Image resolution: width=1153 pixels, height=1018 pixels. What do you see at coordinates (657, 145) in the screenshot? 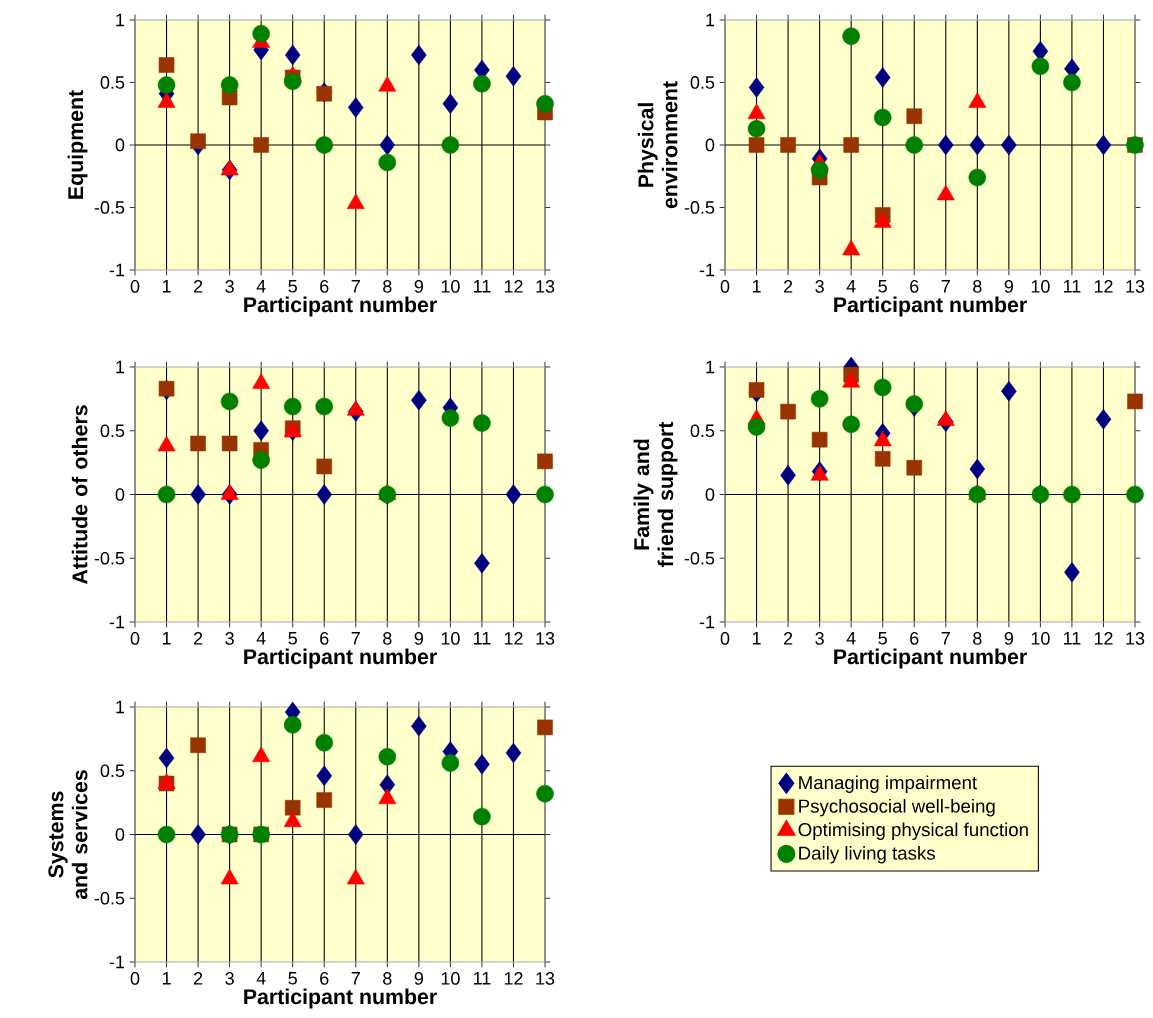
I see `y-axis-title: Physical environment` at bounding box center [657, 145].